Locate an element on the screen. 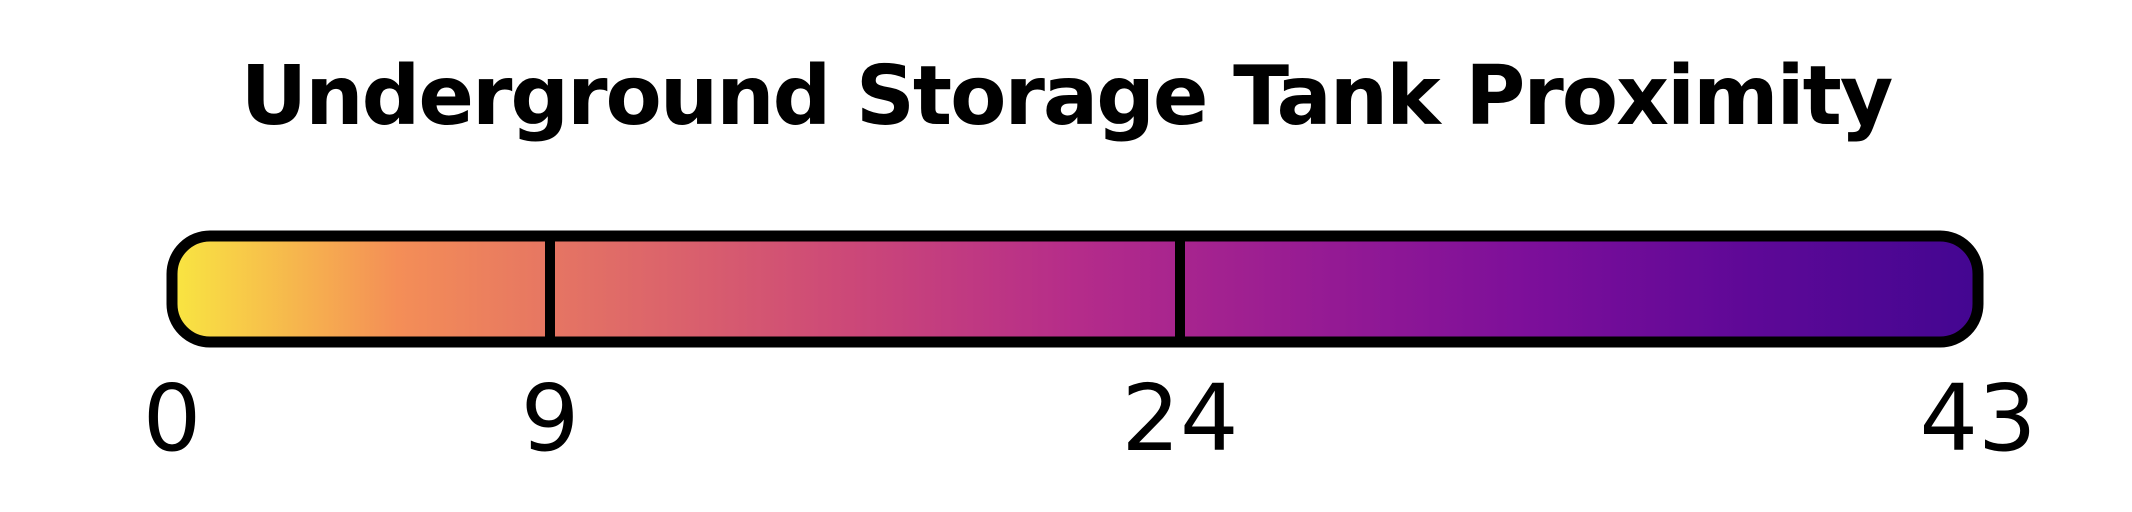 Image resolution: width=2132 pixels, height=512 pixels. legend-title: Underground Storage Tank Proximity is located at coordinates (1067, 96).